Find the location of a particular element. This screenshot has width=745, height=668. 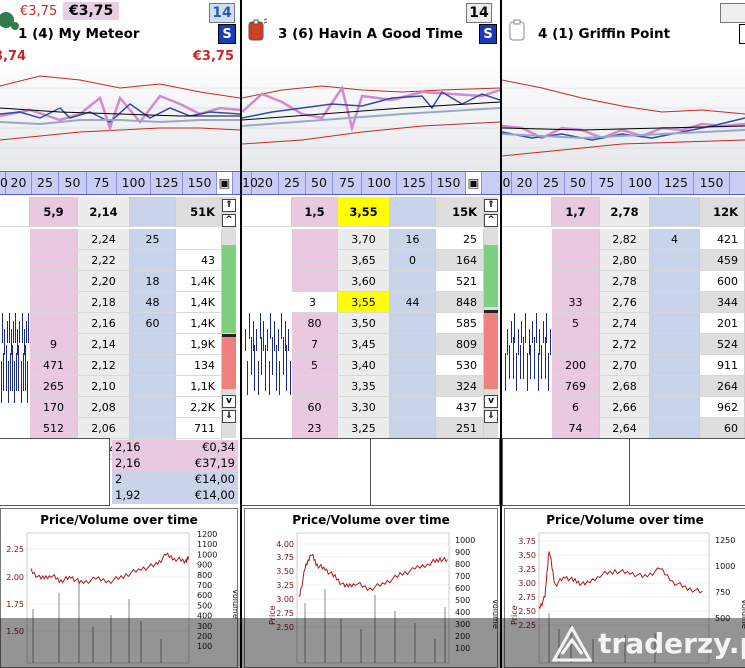

ladder-back-cell: 0 is located at coordinates (413, 260).